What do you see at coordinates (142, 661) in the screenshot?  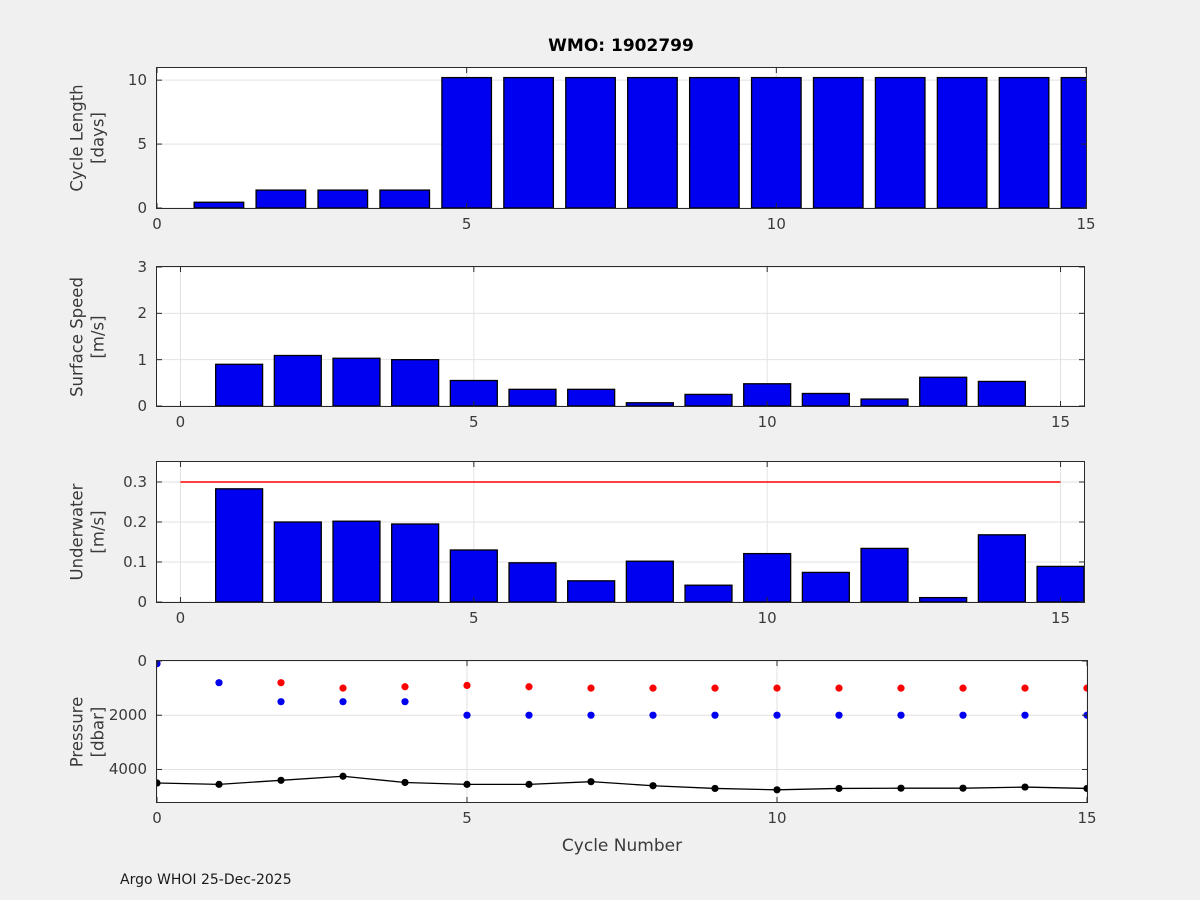 I see `pressure-ytick-label: 0` at bounding box center [142, 661].